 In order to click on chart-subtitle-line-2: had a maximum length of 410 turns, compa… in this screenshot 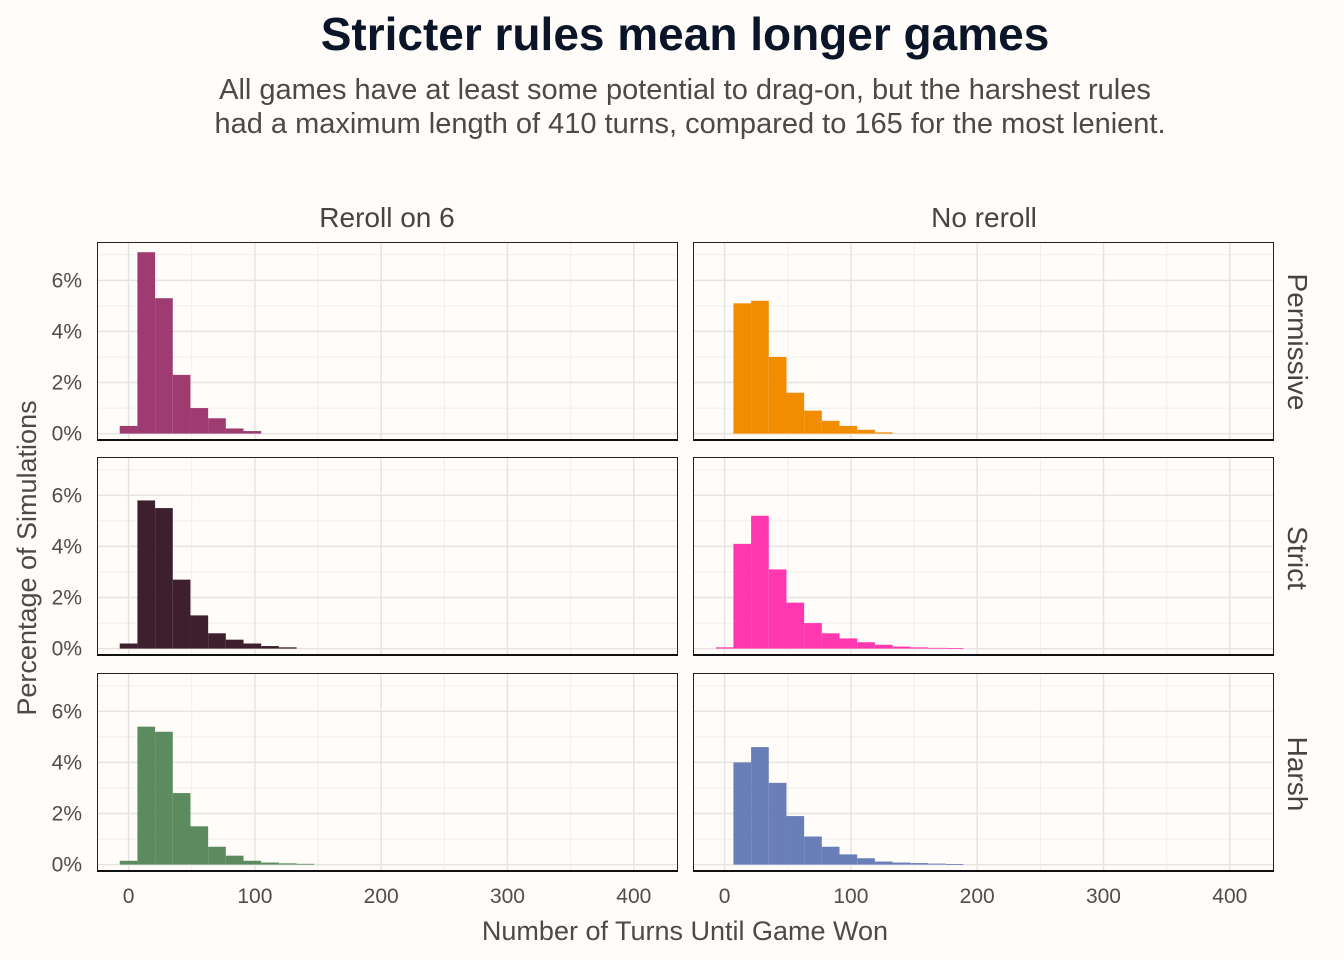, I will do `click(689, 124)`.